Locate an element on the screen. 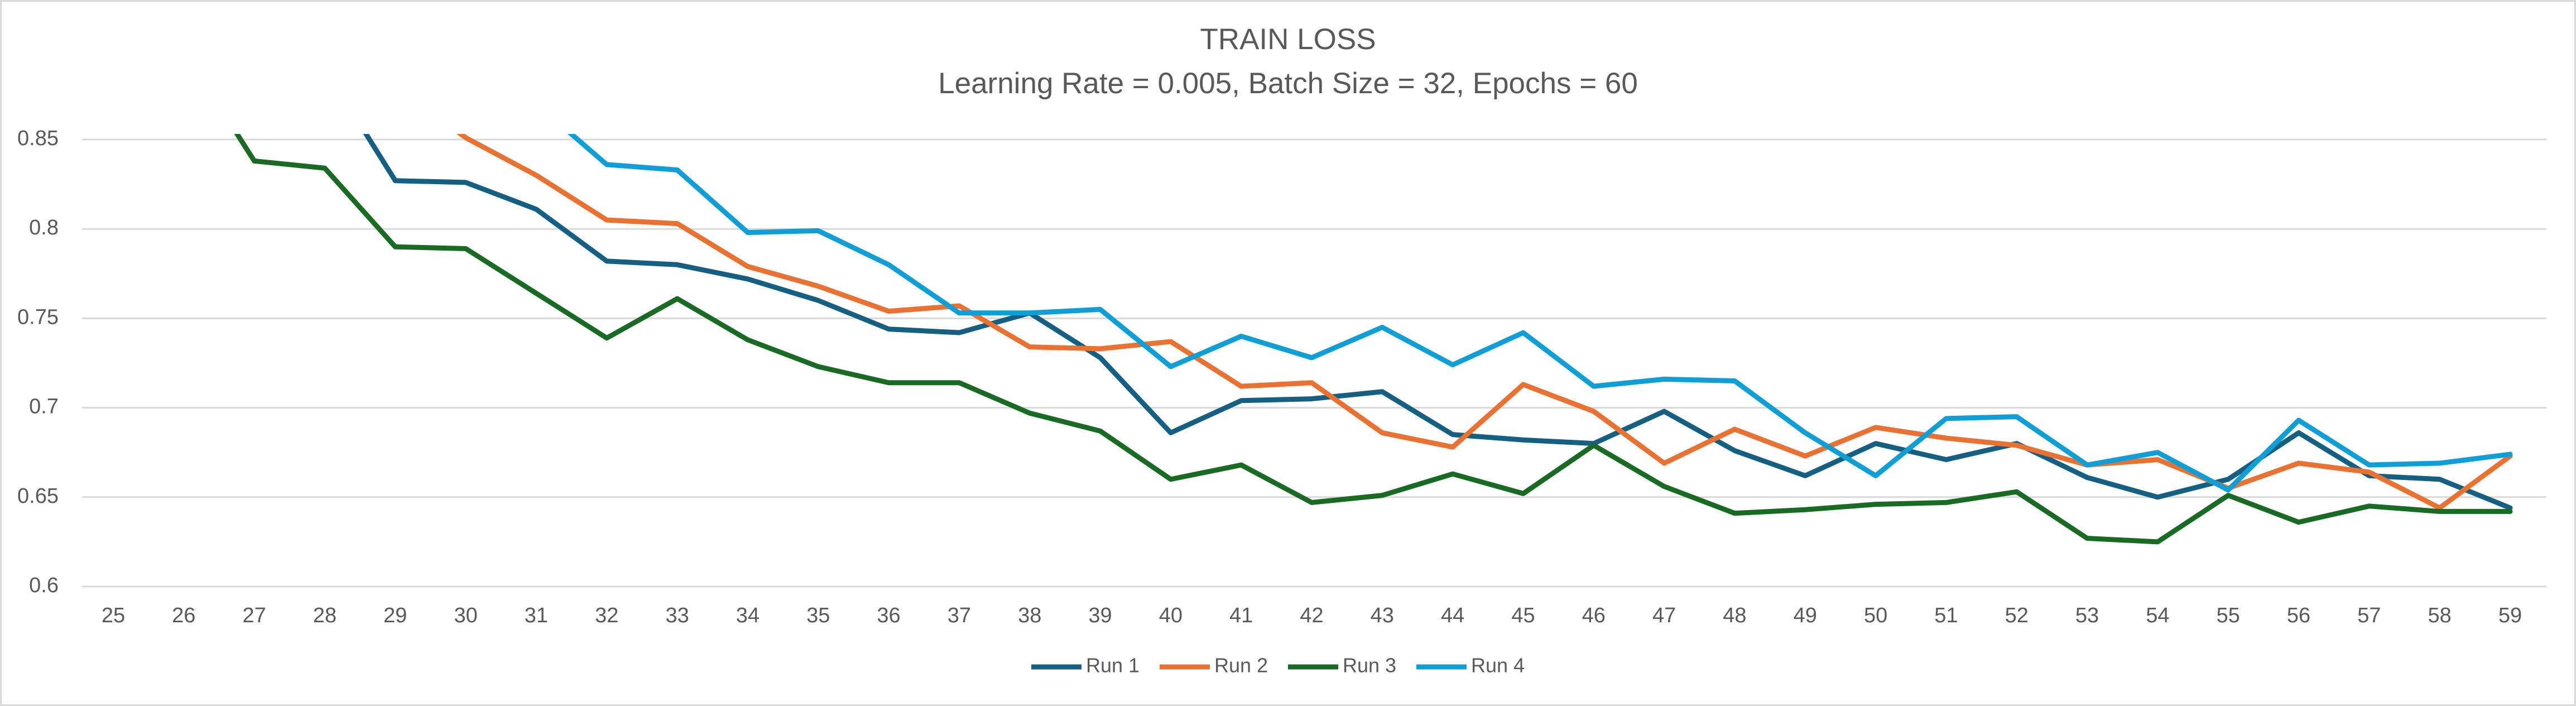 This screenshot has height=706, width=2576. y-tick-label: 0.75 is located at coordinates (38, 317).